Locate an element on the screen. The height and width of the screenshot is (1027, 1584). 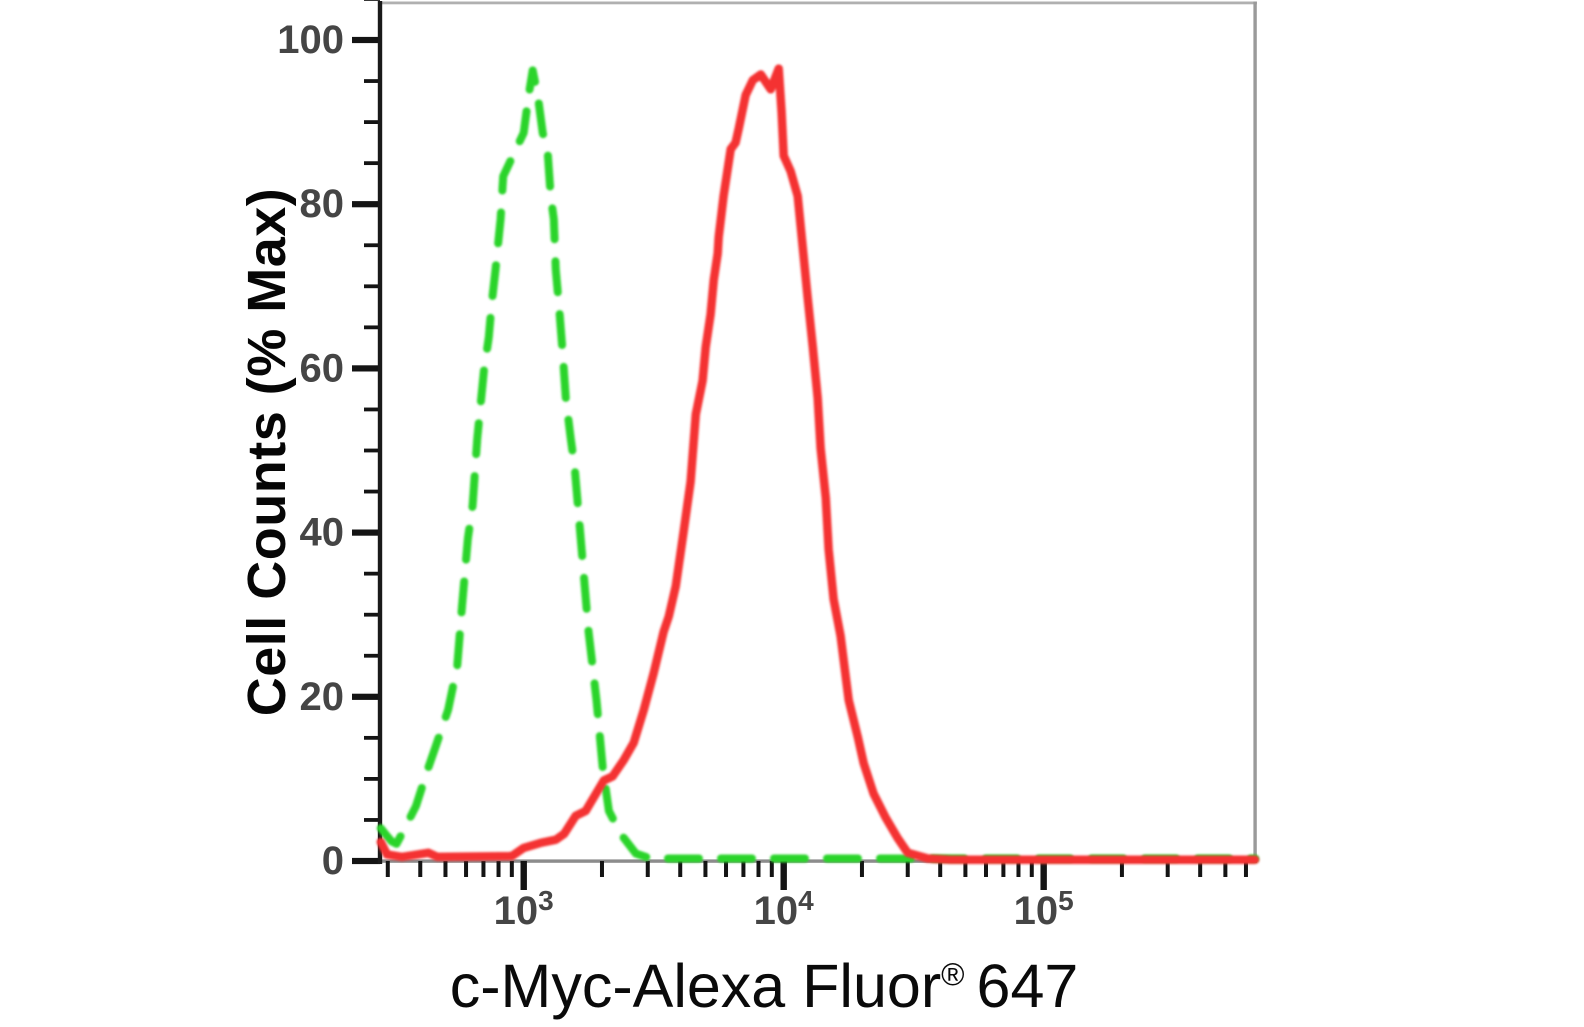
y-axis-line is located at coordinates (380, 432).